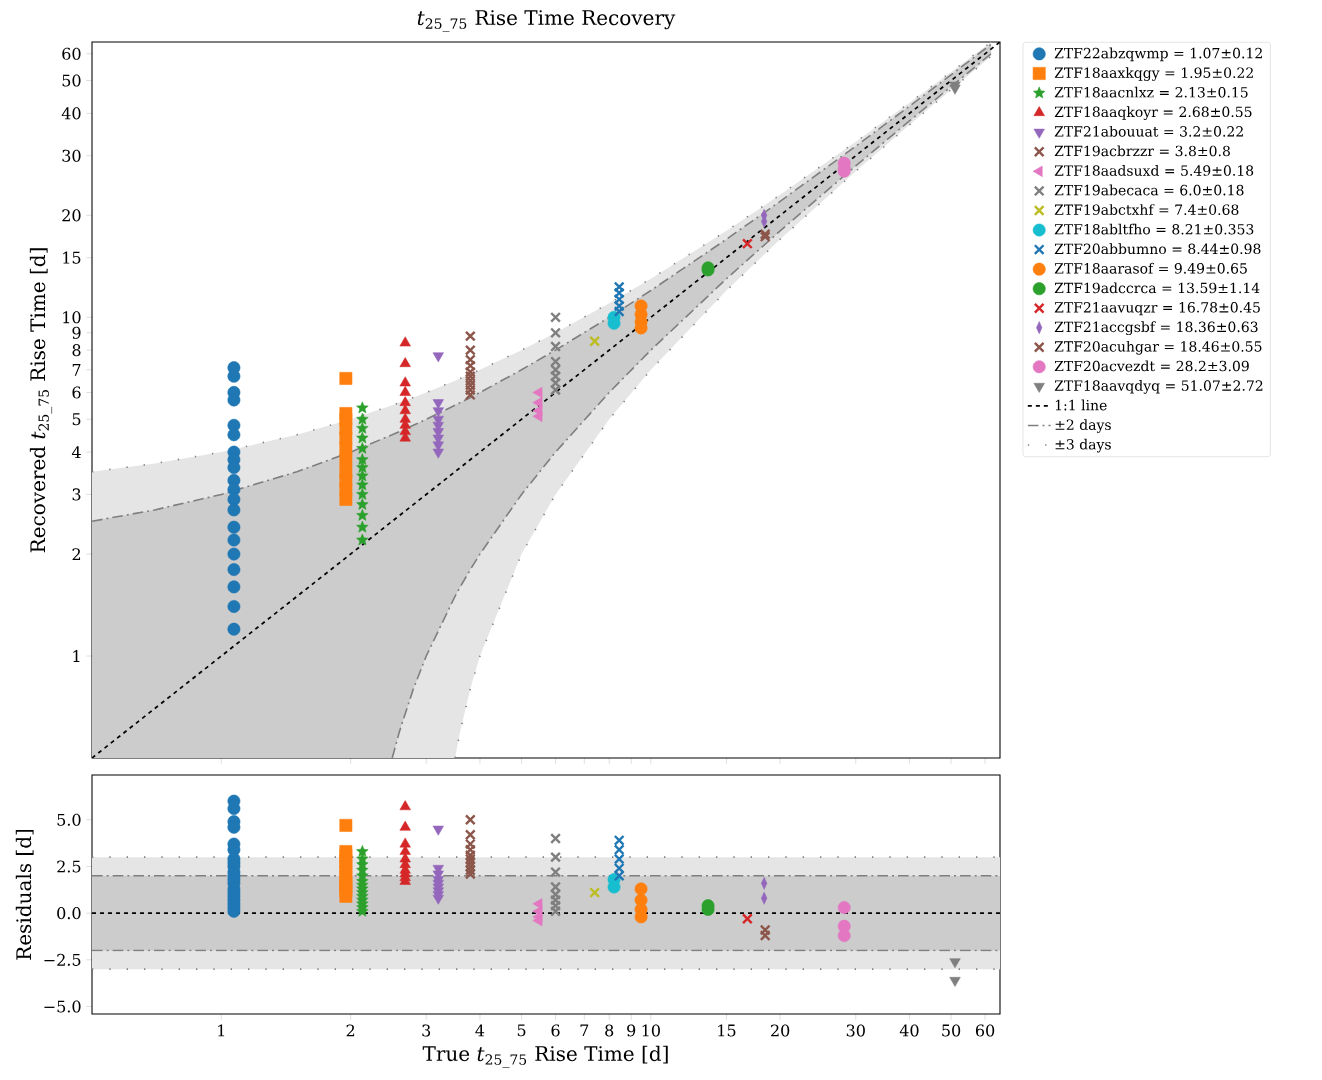 The height and width of the screenshot is (1080, 1322). What do you see at coordinates (1083, 445) in the screenshot?
I see `legend-label: ±3 days` at bounding box center [1083, 445].